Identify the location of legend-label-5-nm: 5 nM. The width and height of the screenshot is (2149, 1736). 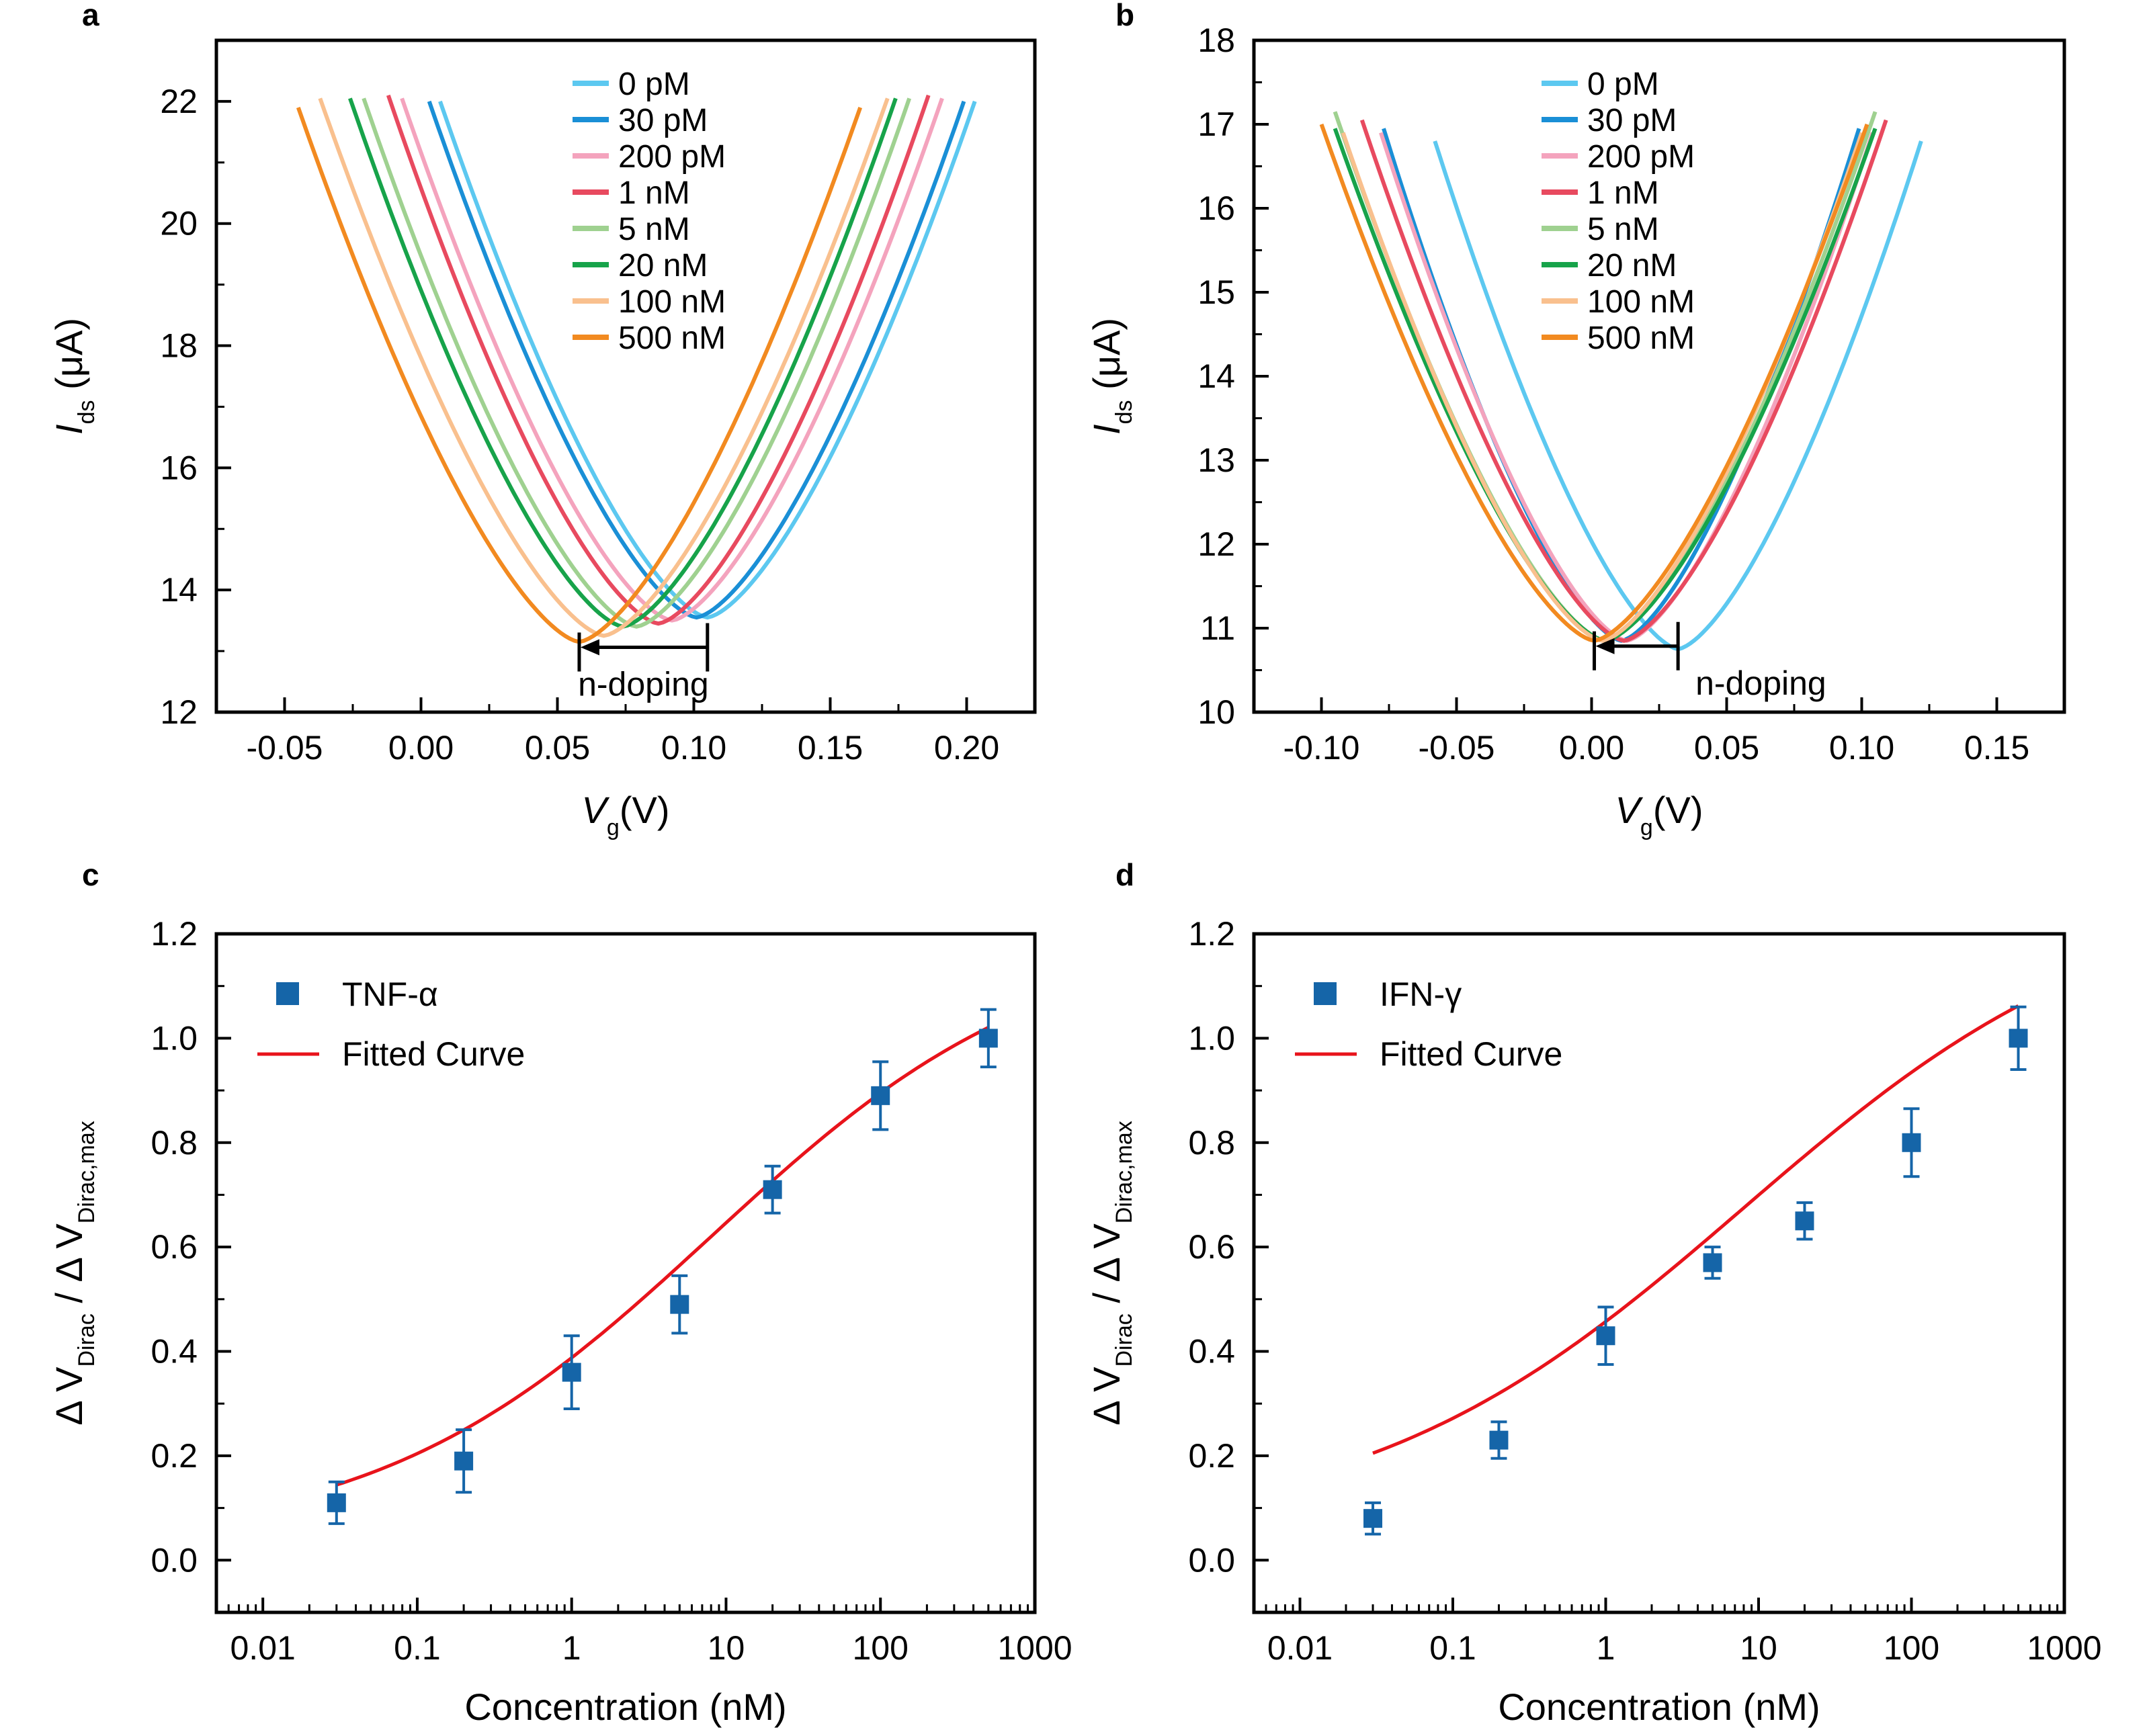
(654, 229).